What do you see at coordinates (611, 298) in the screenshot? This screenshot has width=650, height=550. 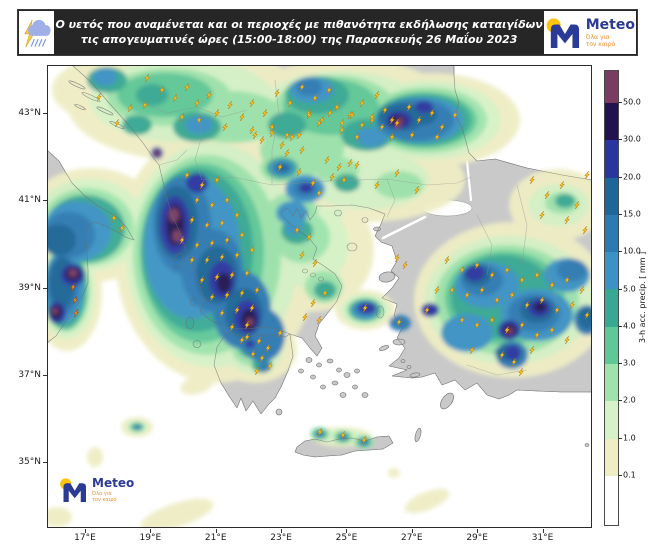 I see `colorbar` at bounding box center [611, 298].